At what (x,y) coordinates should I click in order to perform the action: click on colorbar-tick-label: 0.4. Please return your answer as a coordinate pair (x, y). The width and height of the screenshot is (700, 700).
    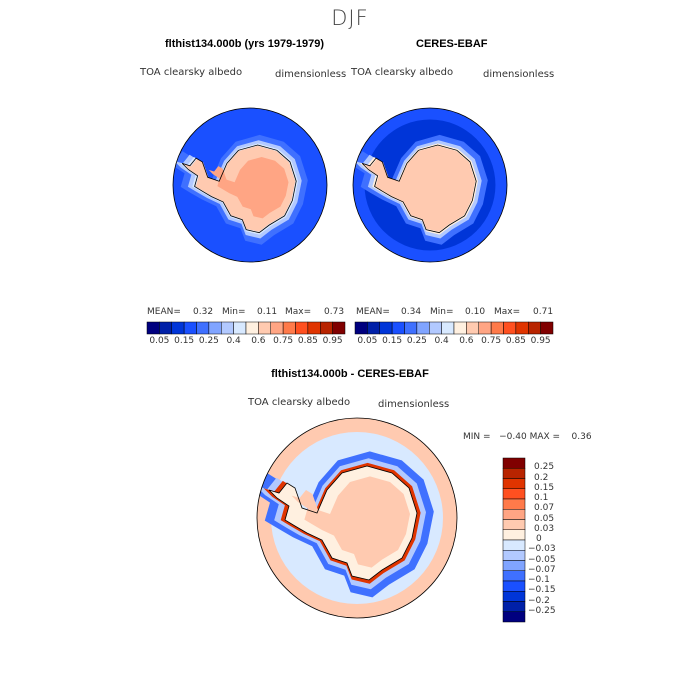
    Looking at the image, I should click on (441, 341).